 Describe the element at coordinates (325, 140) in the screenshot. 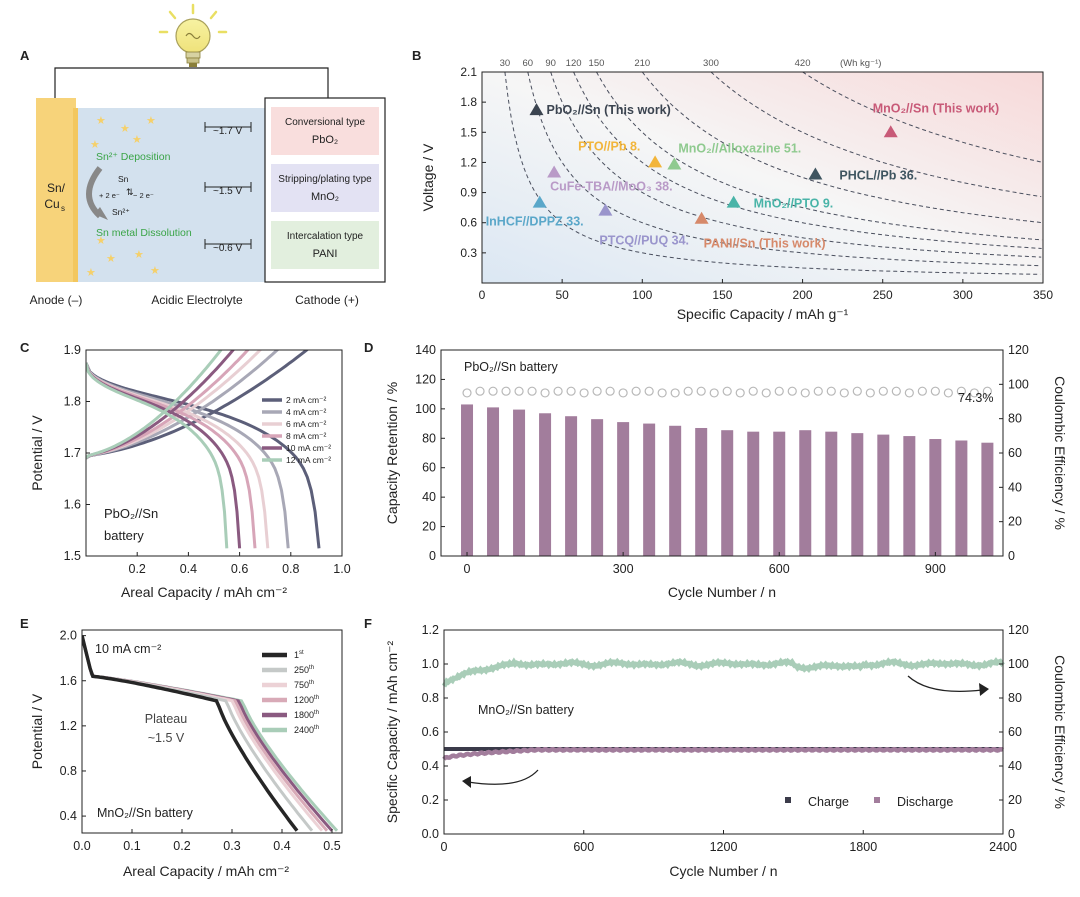

I see `cathode-material: PbO₂` at that location.